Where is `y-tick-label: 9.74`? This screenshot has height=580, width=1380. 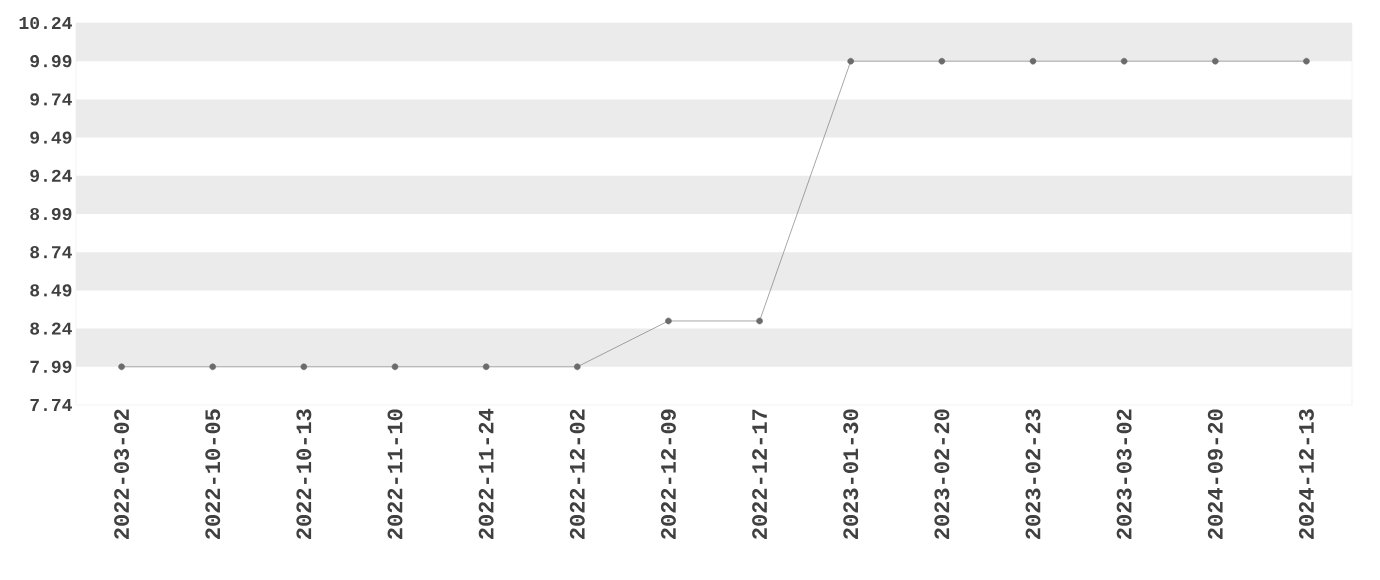 y-tick-label: 9.74 is located at coordinates (51, 99).